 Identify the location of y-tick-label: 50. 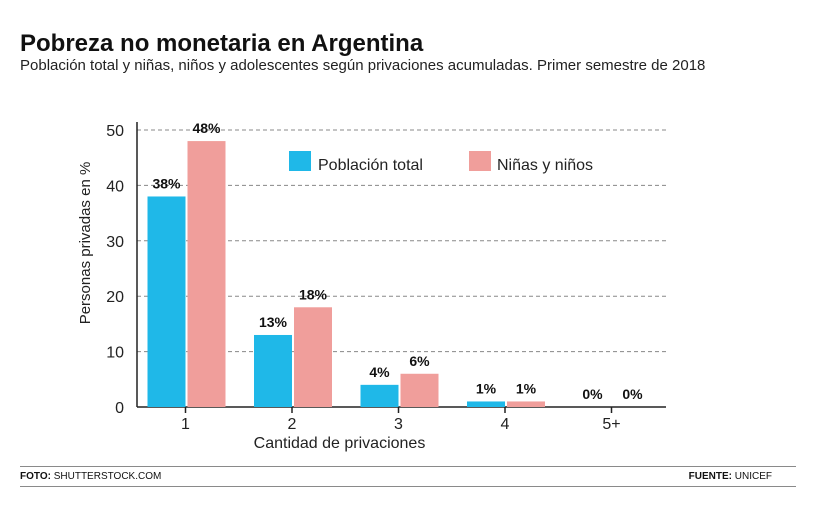
(115, 131).